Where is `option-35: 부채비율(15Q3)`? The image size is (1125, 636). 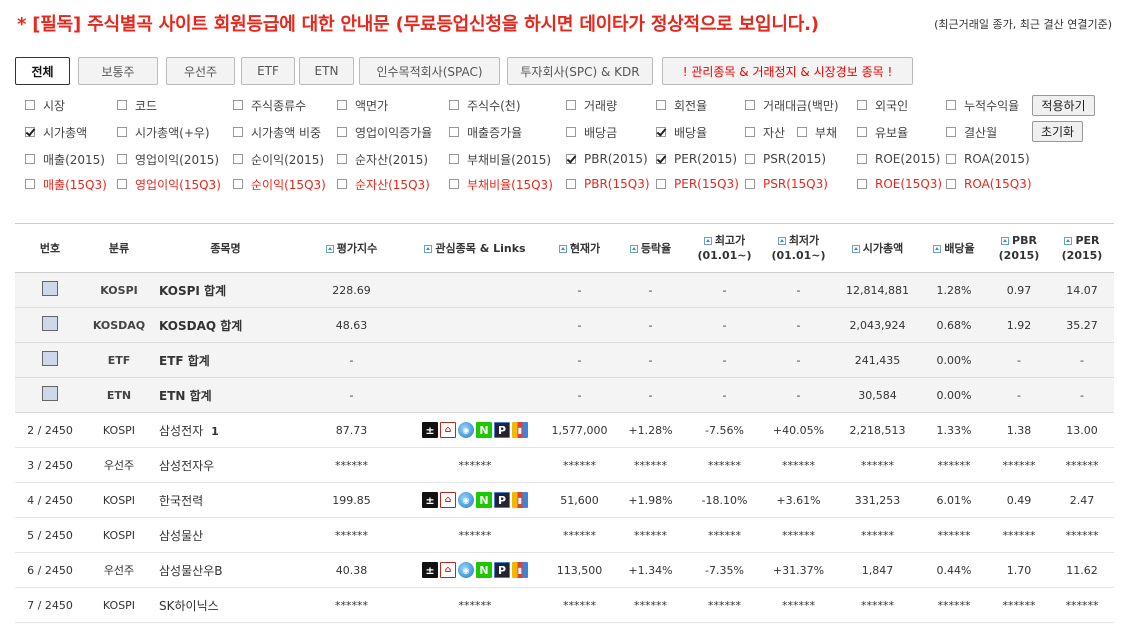 option-35: 부채비율(15Q3) is located at coordinates (501, 184).